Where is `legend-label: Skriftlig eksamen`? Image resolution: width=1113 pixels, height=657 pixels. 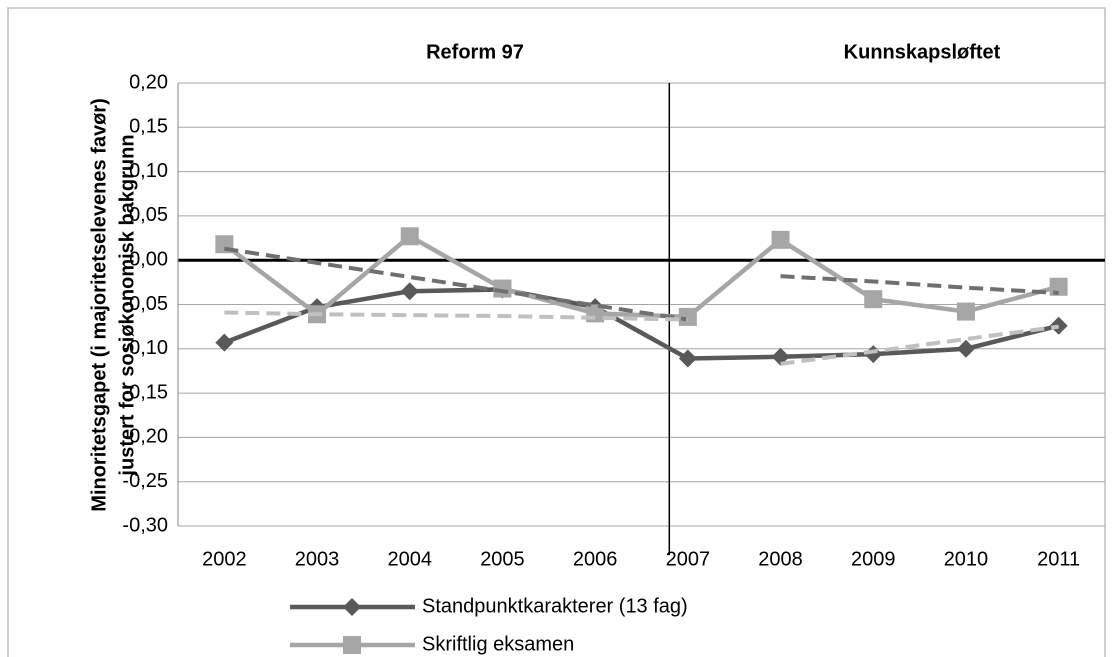 legend-label: Skriftlig eksamen is located at coordinates (498, 644).